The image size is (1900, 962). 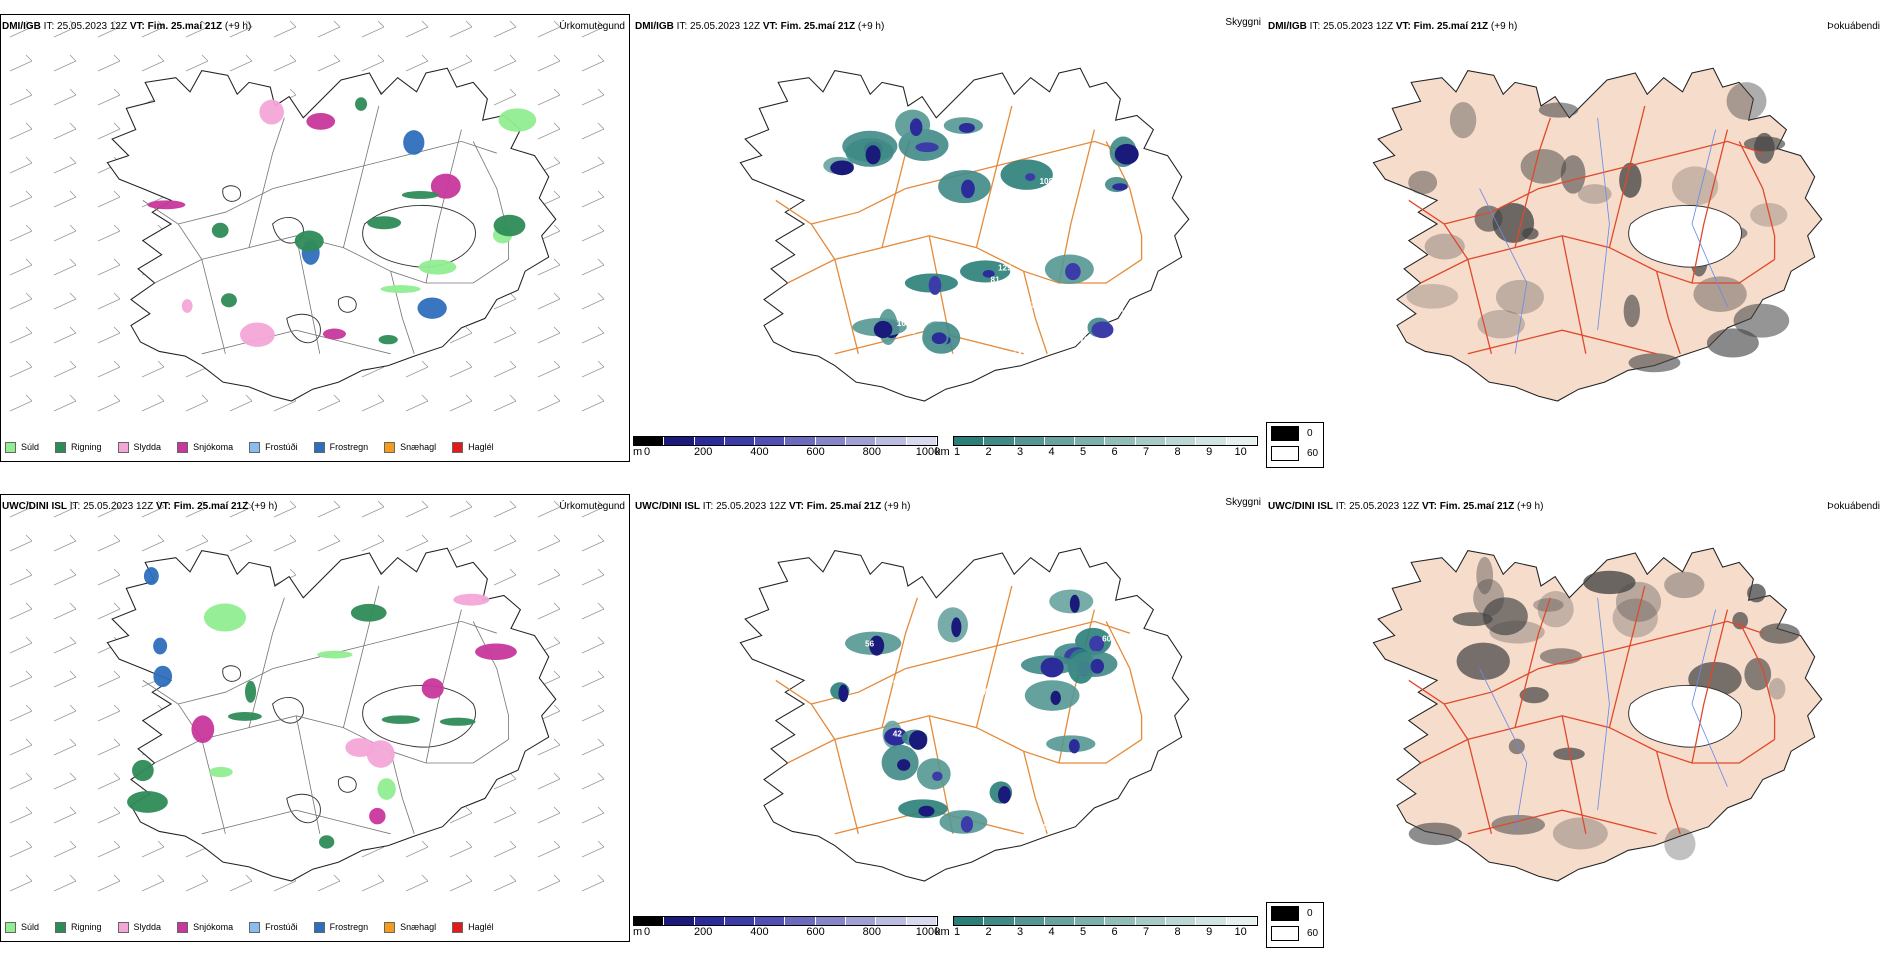 I want to click on visibility-colorbar-km: km 1 2 3 4 5 6 7 8 9 10, so click(x=1096, y=927).